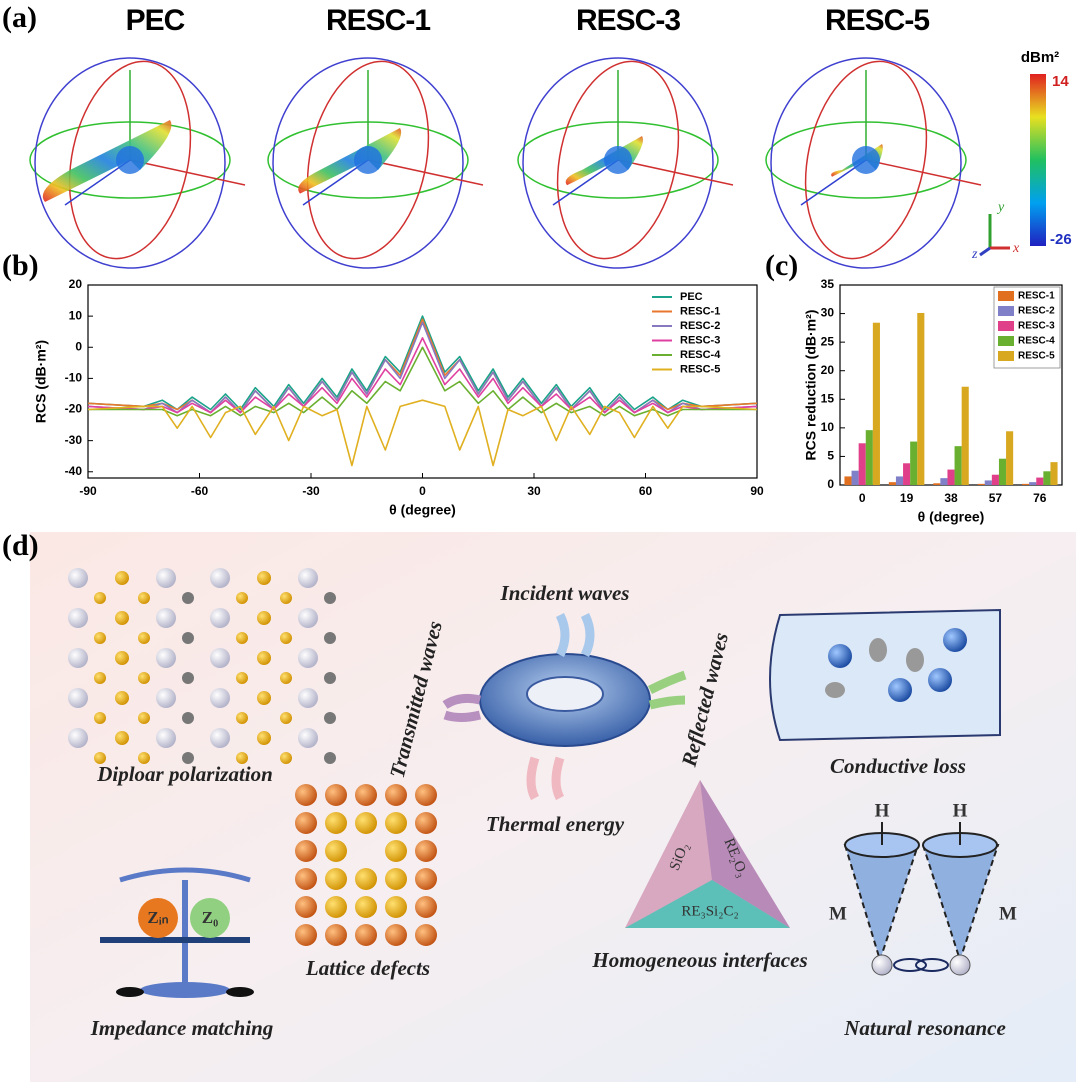 This screenshot has width=1080, height=1086. Describe the element at coordinates (960, 810) in the screenshot. I see `symbol: H` at that location.